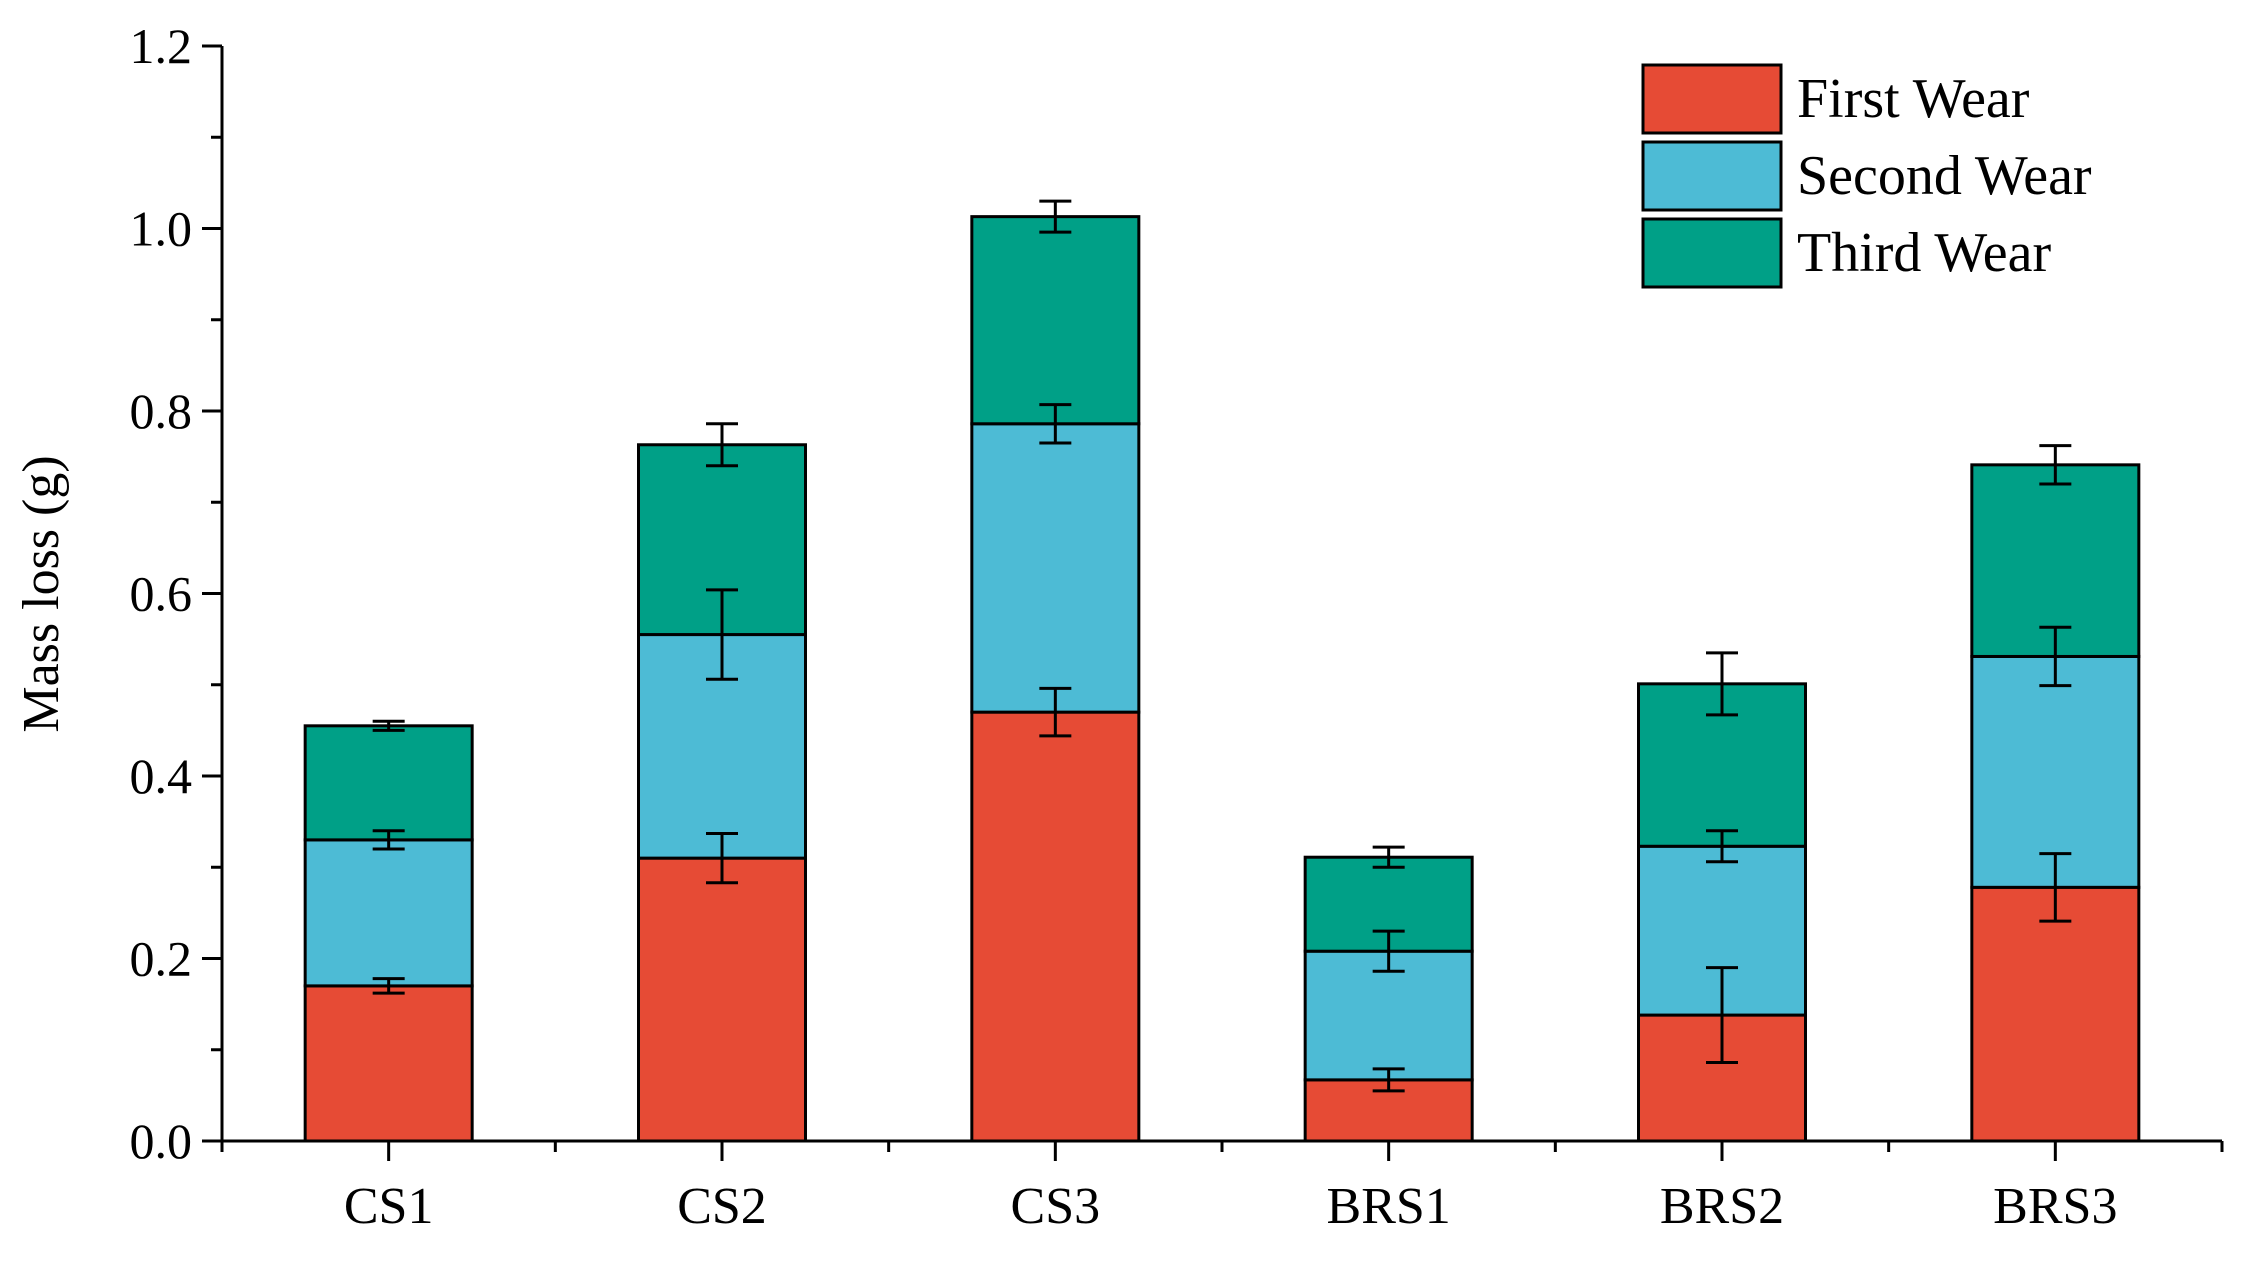 The height and width of the screenshot is (1278, 2241). Describe the element at coordinates (1722, 1206) in the screenshot. I see `x-tick-label-brs2: BRS2` at that location.